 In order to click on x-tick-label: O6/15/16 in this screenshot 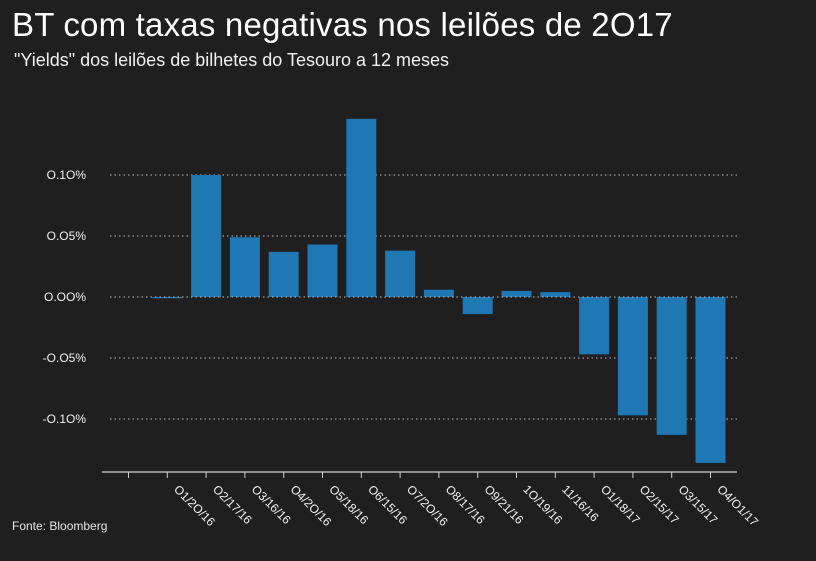, I will do `click(387, 504)`.